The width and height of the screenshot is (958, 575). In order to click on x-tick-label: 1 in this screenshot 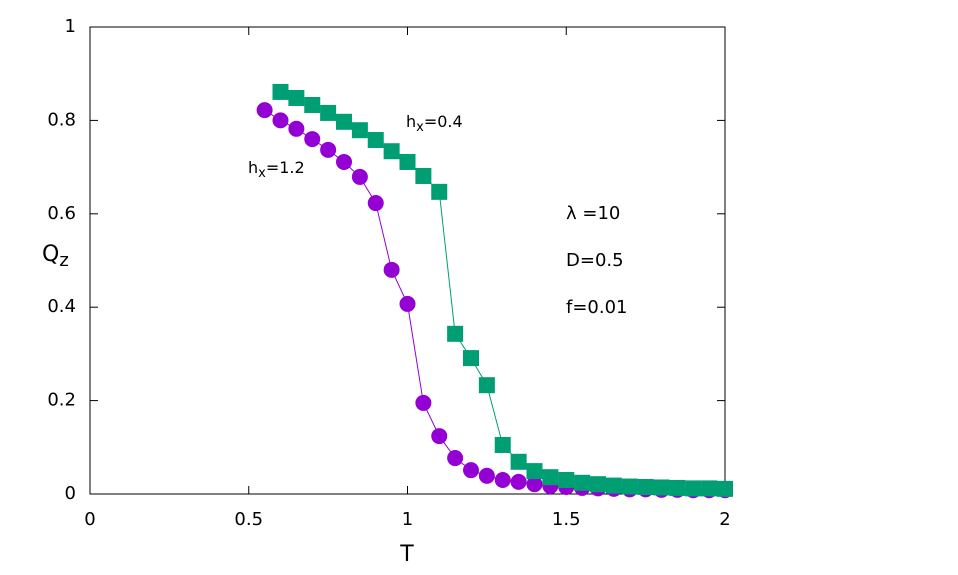, I will do `click(407, 519)`.